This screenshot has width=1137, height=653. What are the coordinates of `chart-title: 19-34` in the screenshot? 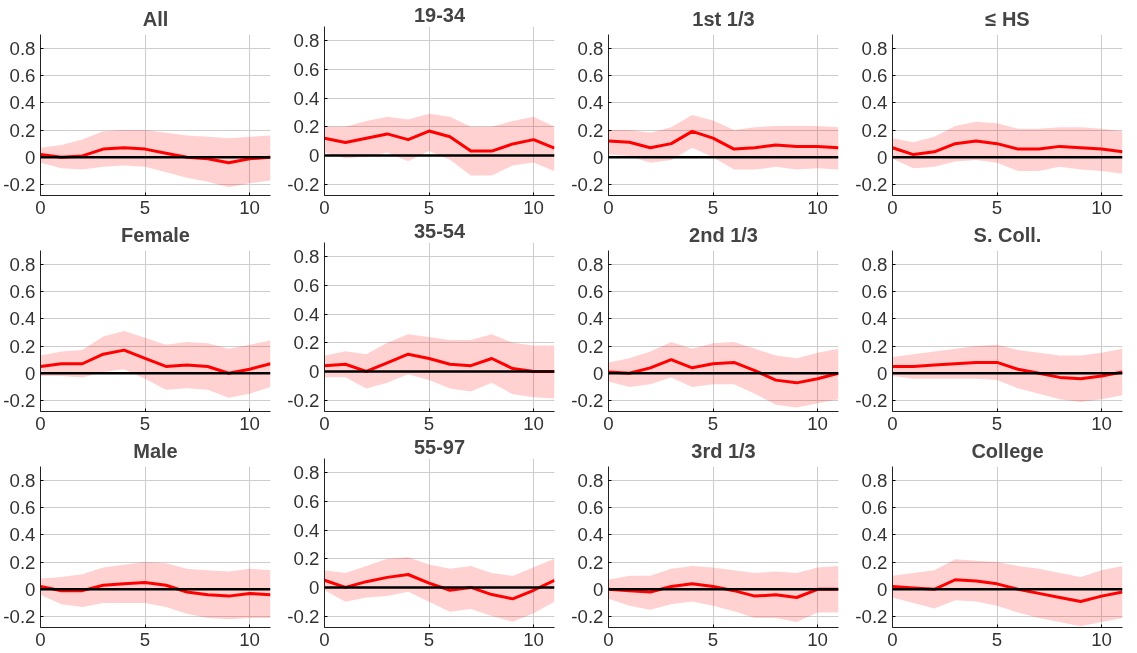 It's located at (439, 14).